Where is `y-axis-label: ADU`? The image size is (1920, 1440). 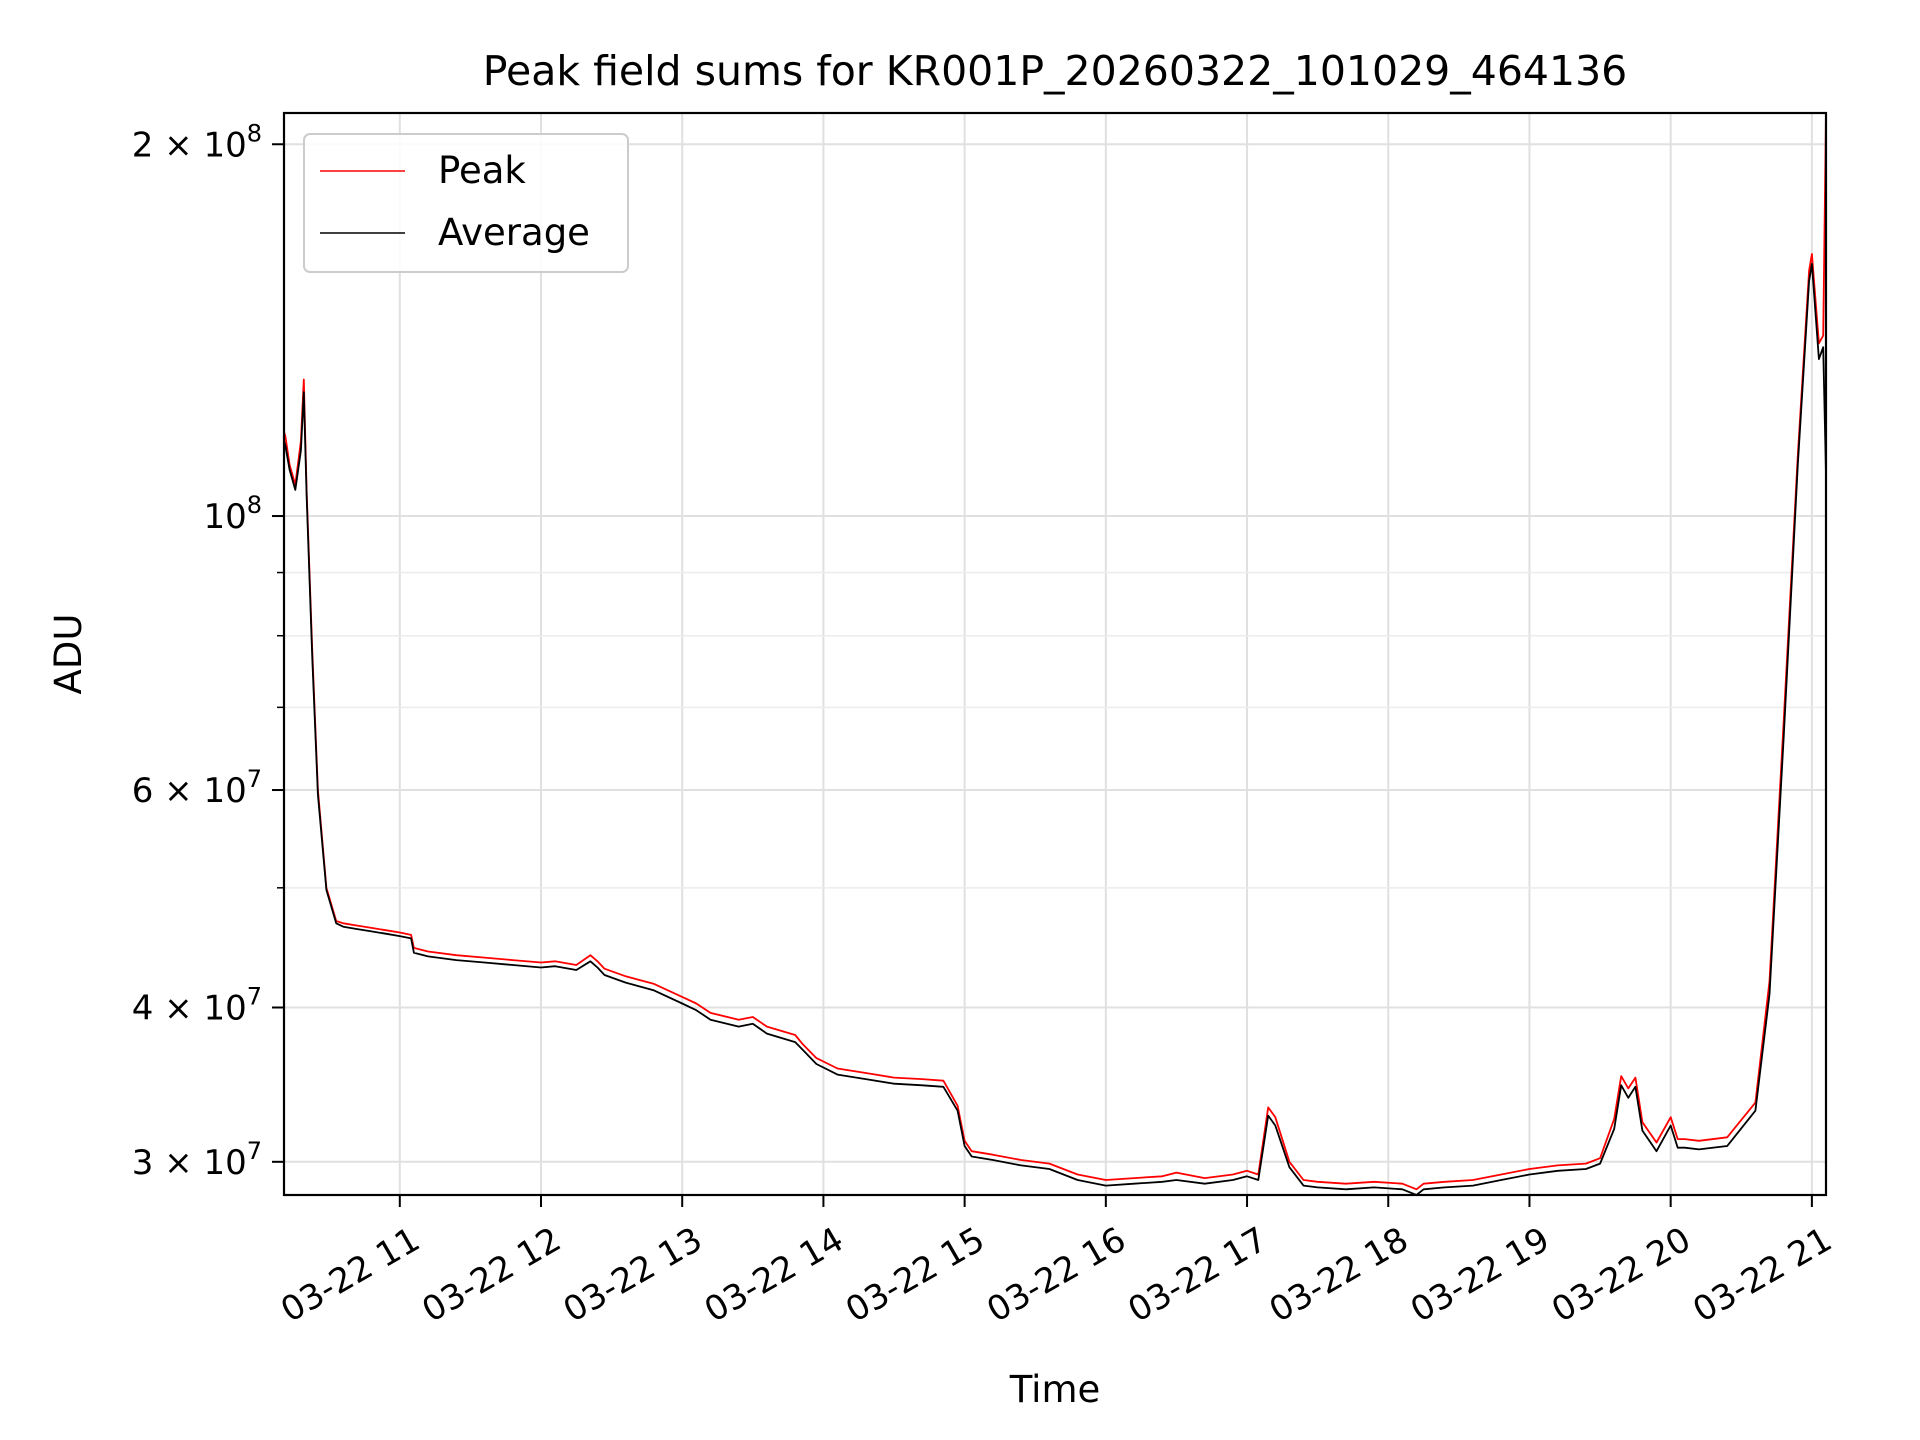
y-axis-label: ADU is located at coordinates (68, 654).